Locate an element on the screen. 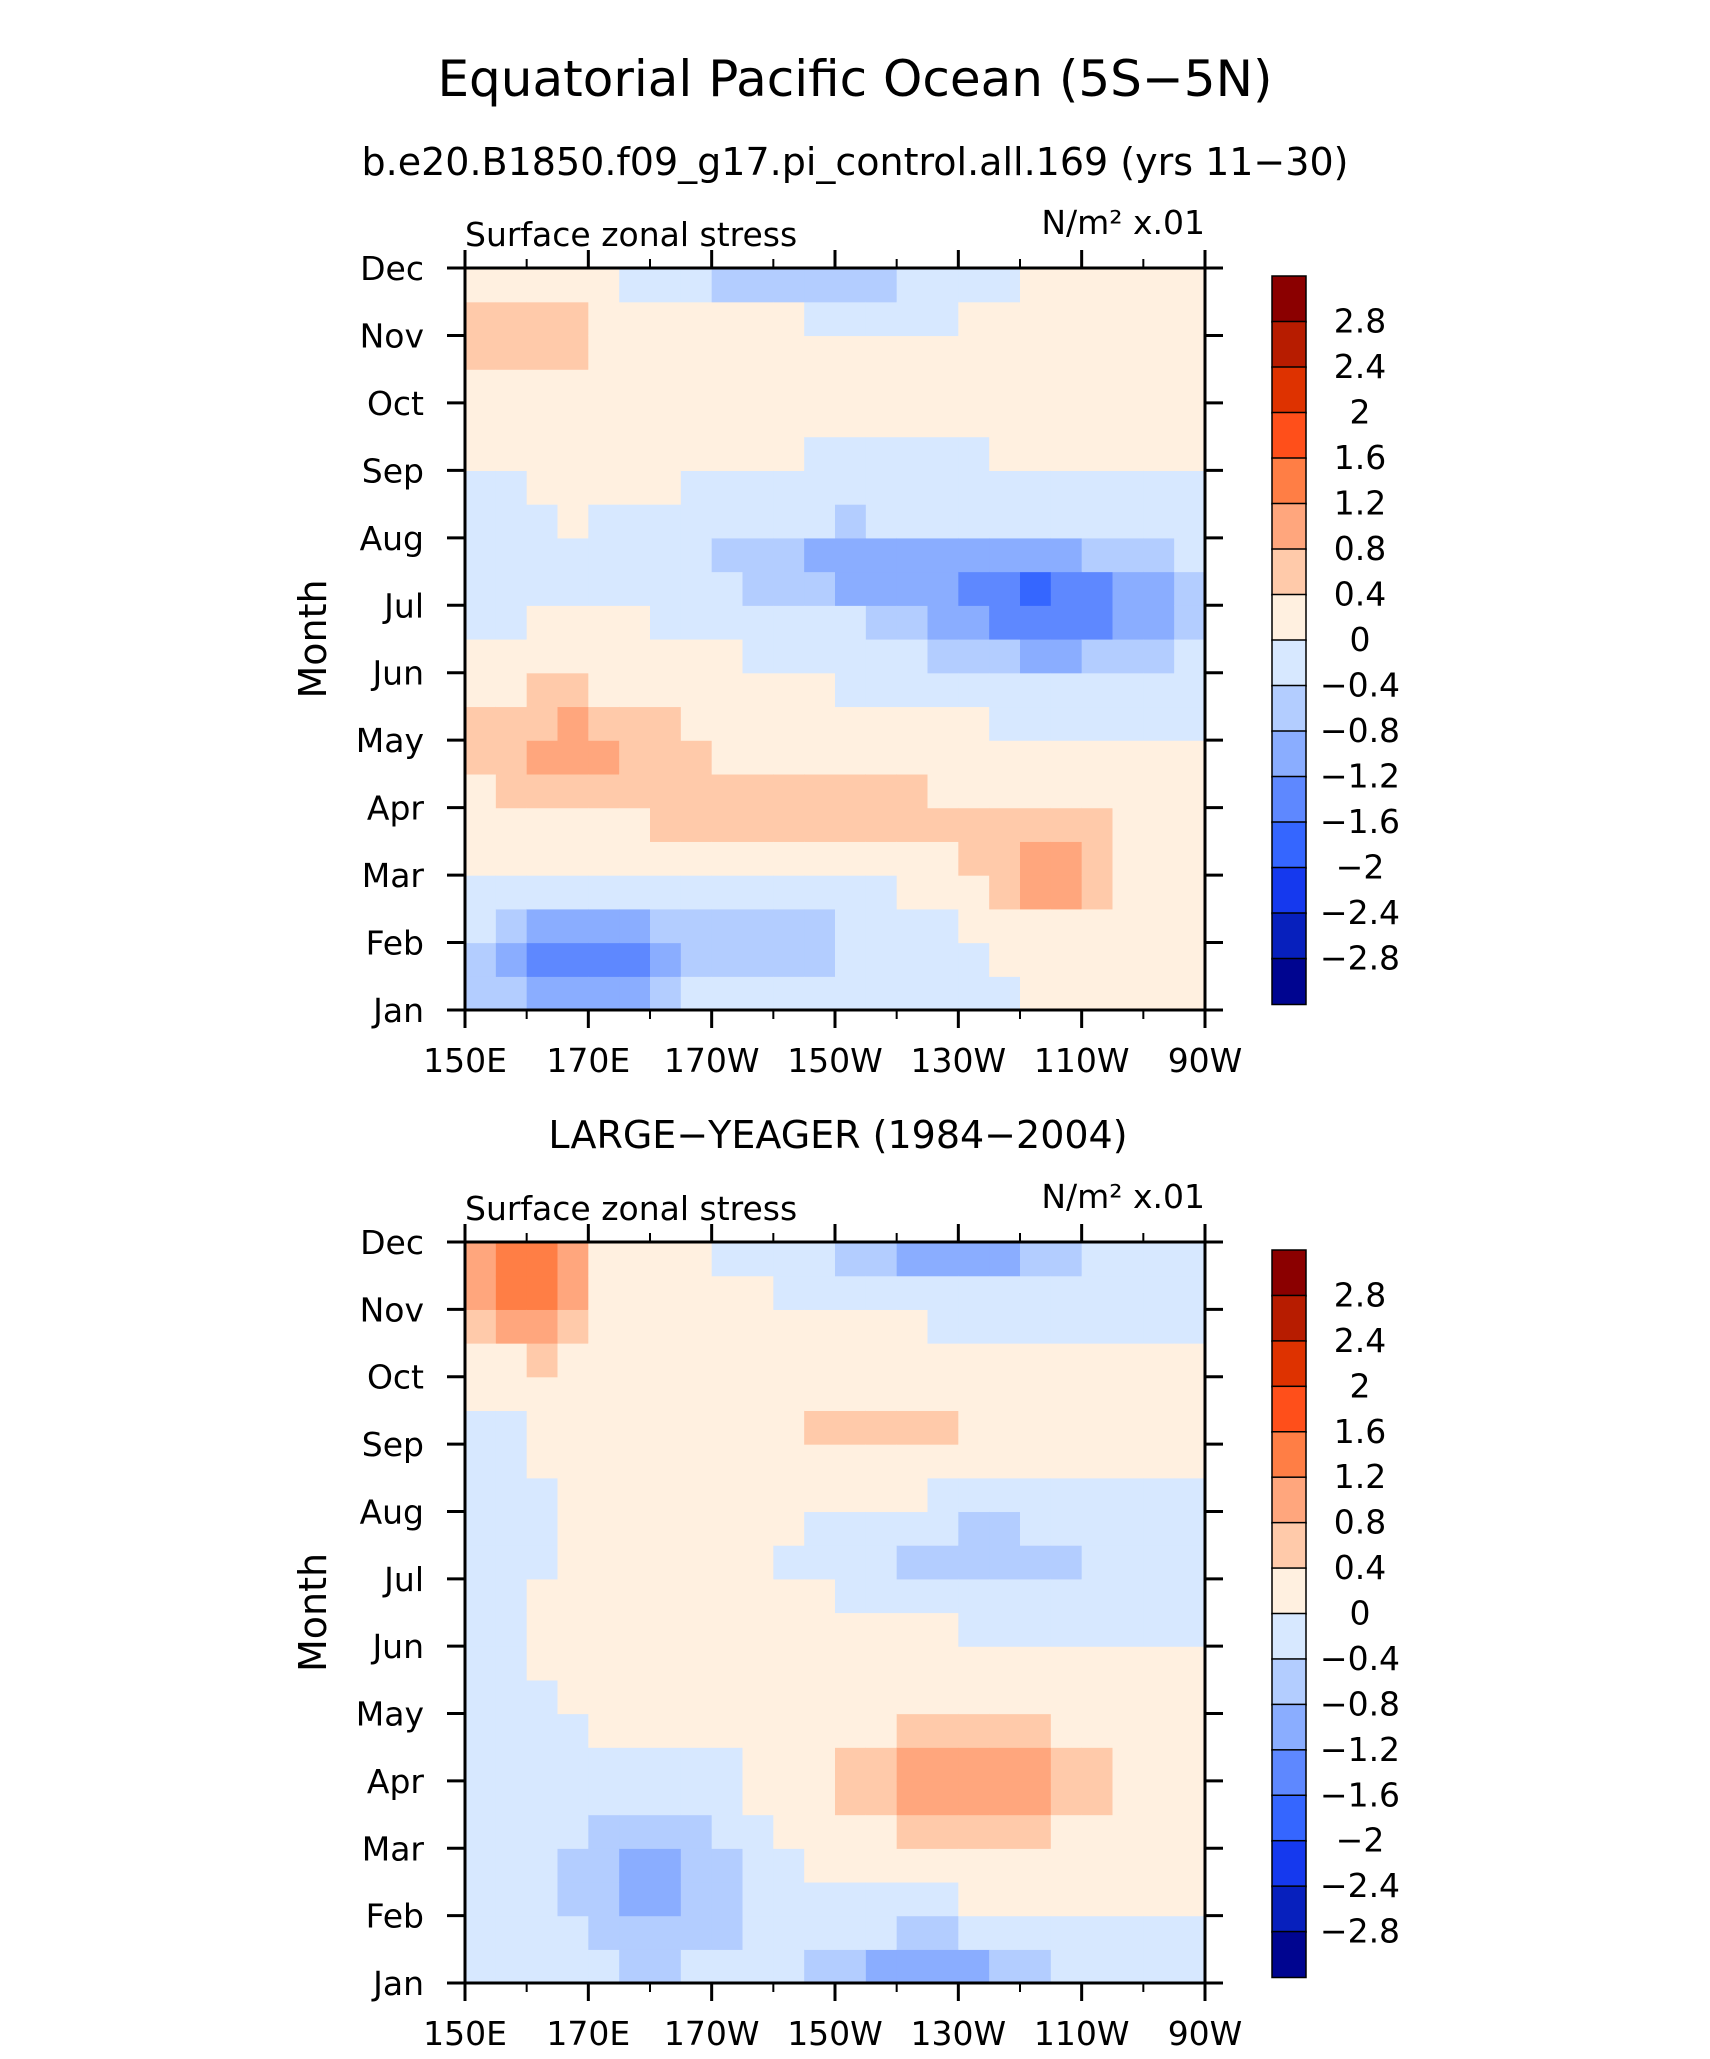 Image resolution: width=1710 pixels, height=2059 pixels. y-tick-label: Aug is located at coordinates (392, 1511).